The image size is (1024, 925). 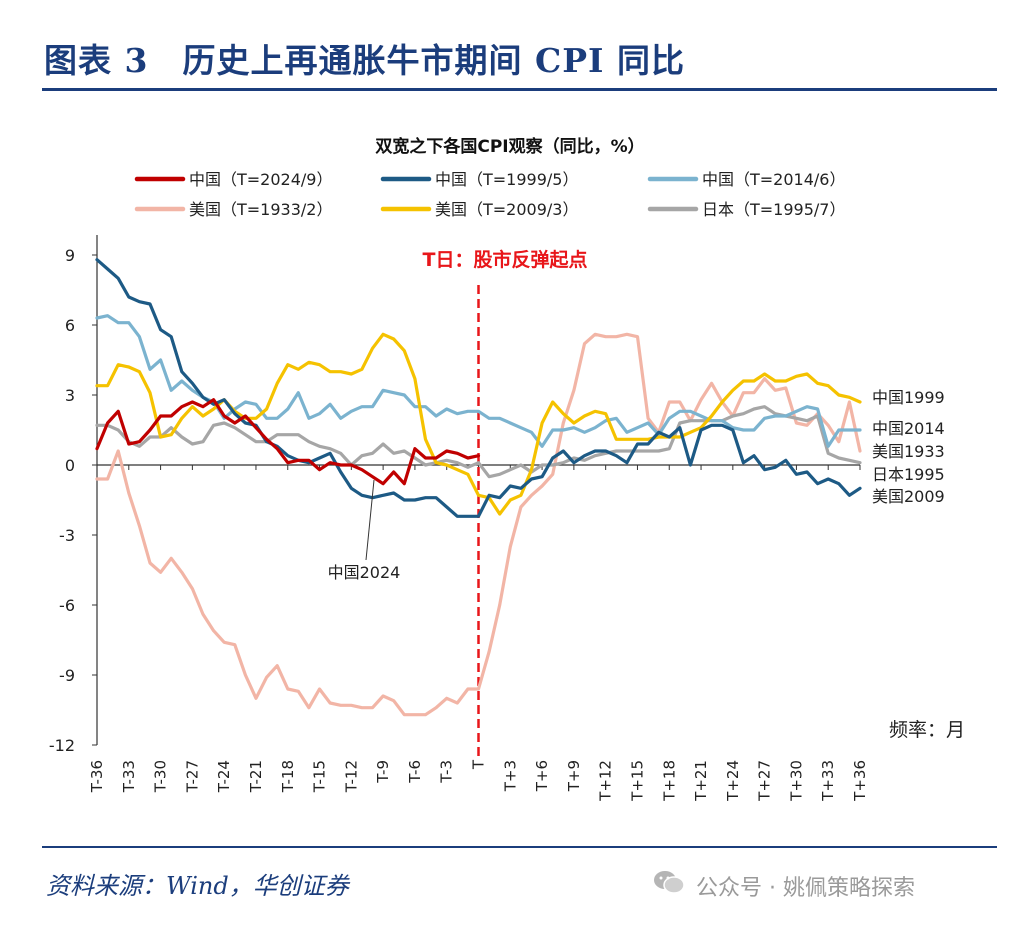 I want to click on y-tick-label: 0, so click(x=70, y=465).